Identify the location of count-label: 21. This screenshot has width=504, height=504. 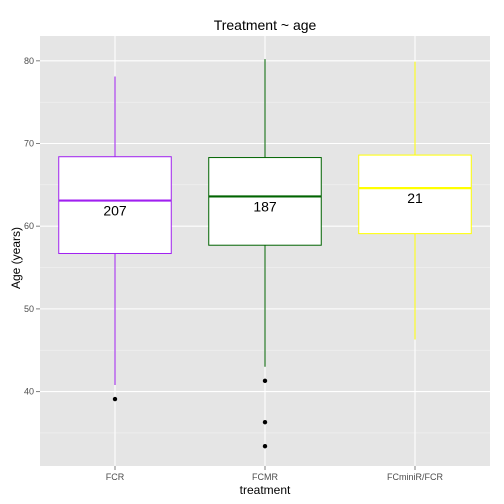
(415, 198).